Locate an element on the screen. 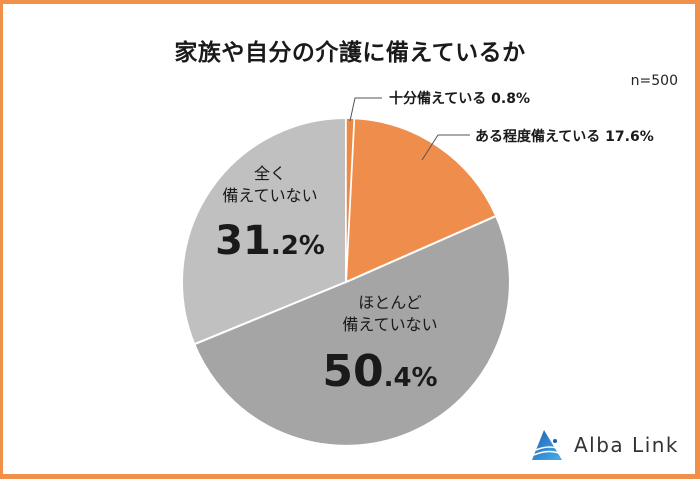 The image size is (700, 479). alba-link-triangle-icon is located at coordinates (548, 445).